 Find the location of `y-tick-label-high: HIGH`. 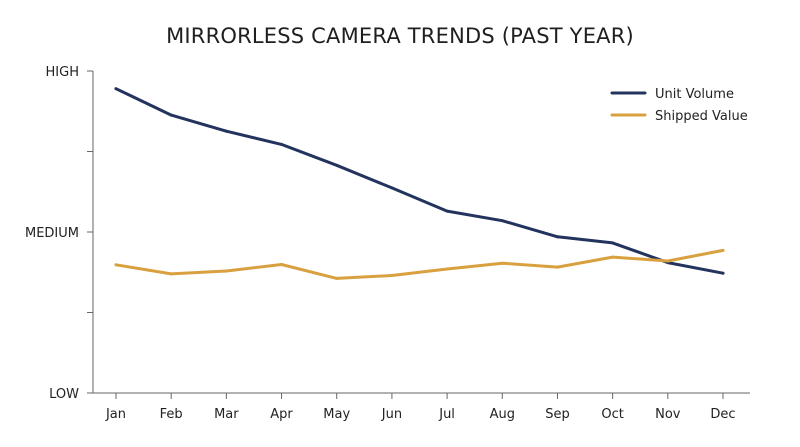

y-tick-label-high: HIGH is located at coordinates (62, 72).